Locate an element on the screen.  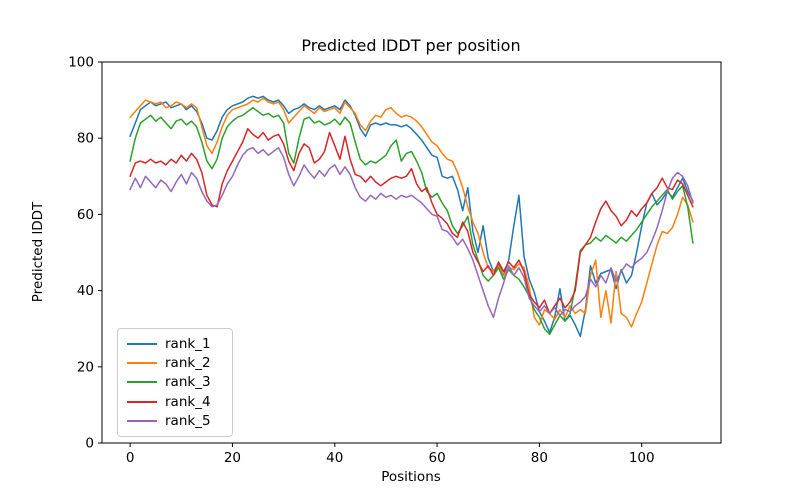
x-tick-label: 0 is located at coordinates (130, 458).